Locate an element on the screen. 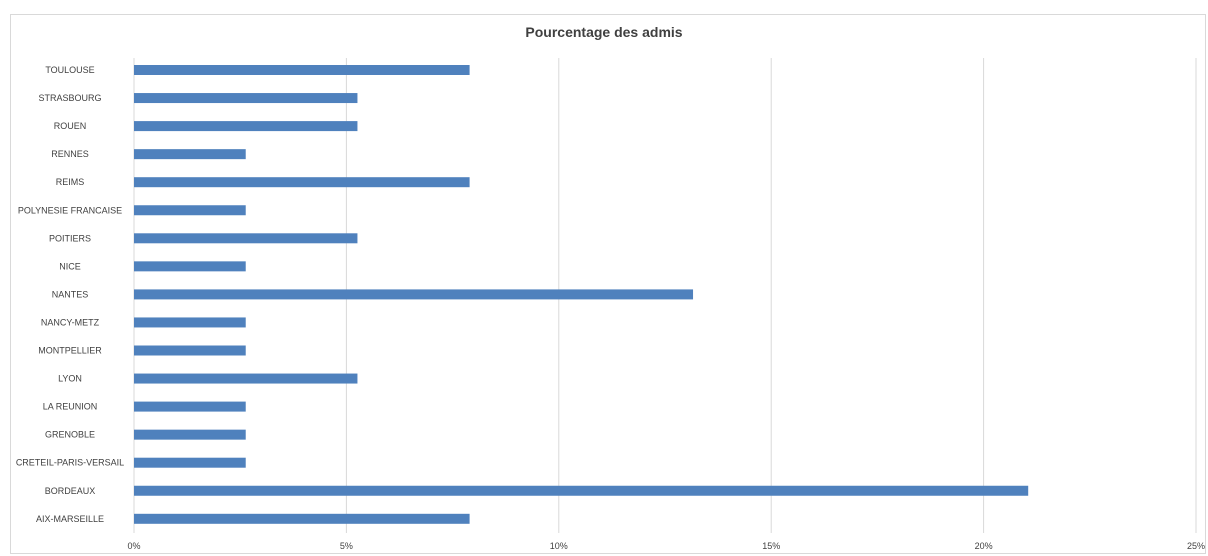 Image resolution: width=1208 pixels, height=556 pixels. x-tick-label: 5% is located at coordinates (346, 546).